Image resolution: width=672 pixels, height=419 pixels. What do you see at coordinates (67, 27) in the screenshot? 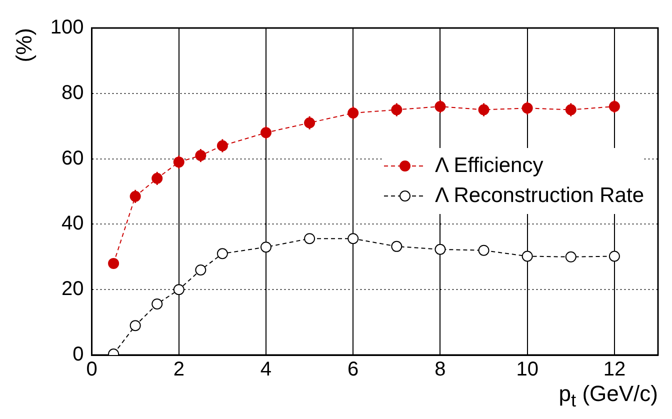
I see `y-tick-label: 100` at bounding box center [67, 27].